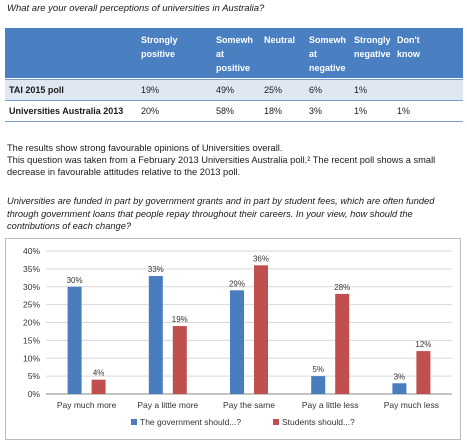 This screenshot has height=444, width=467. Describe the element at coordinates (31, 340) in the screenshot. I see `y-tick-label: 15%` at that location.